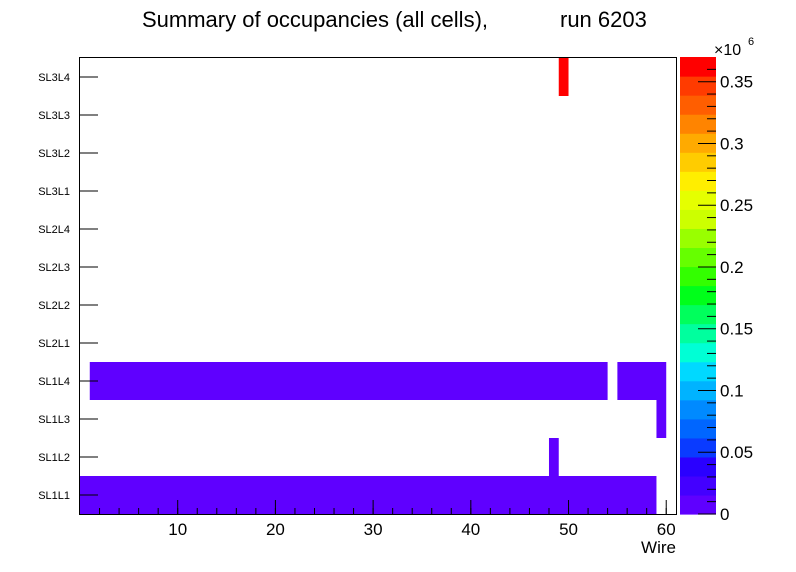 The image size is (796, 572). Describe the element at coordinates (54, 116) in the screenshot. I see `y-tick-label-sl3l3: SL3L3` at that location.